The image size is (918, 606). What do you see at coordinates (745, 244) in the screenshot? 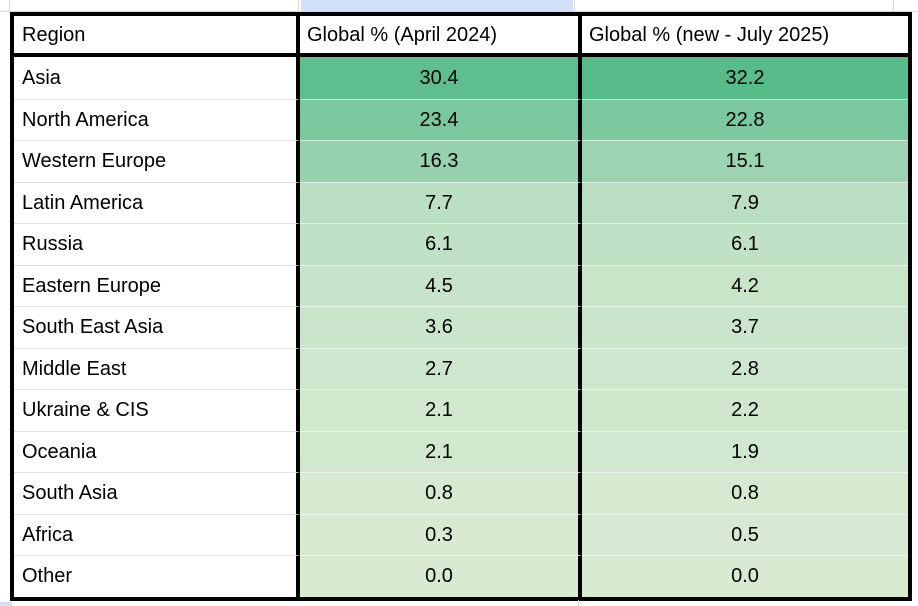
I see `cell-july-2025: 6.1` at bounding box center [745, 244].